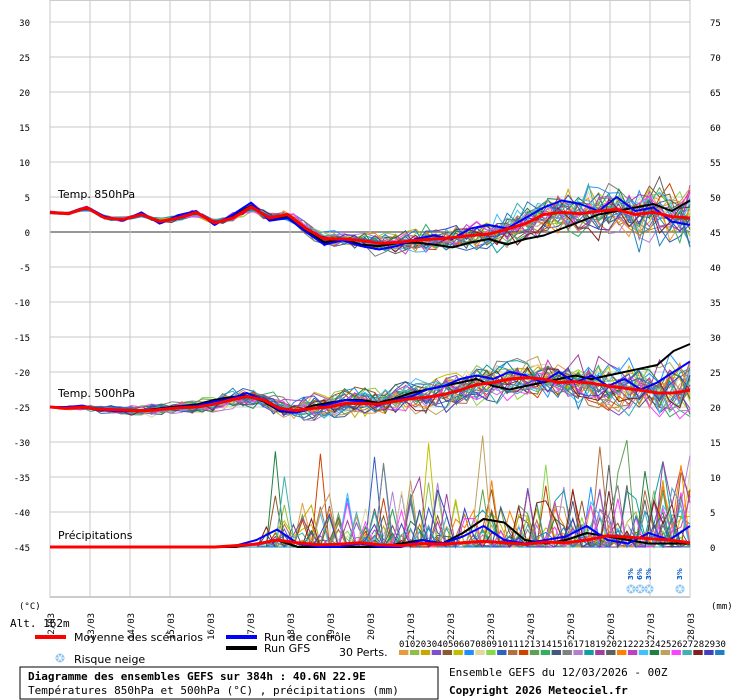 The width and height of the screenshot is (740, 700). I want to click on pert-number: 29, so click(709, 645).